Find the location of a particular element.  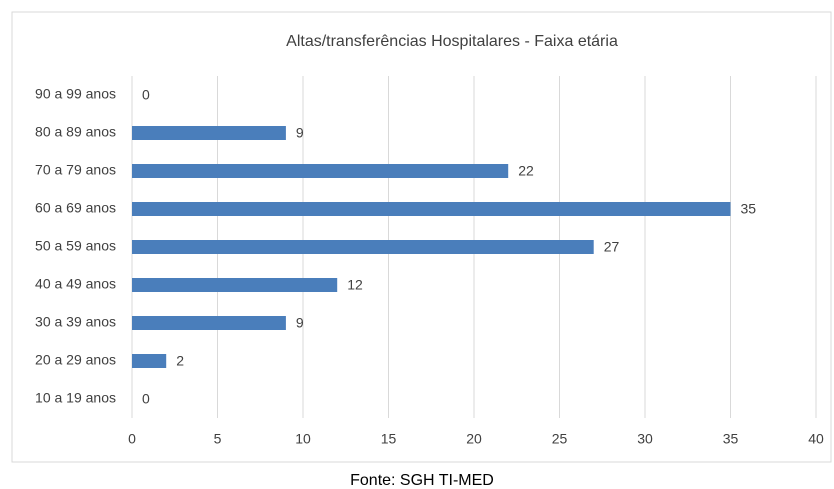

y-tick-label: 30 a 39 anos is located at coordinates (75, 322).